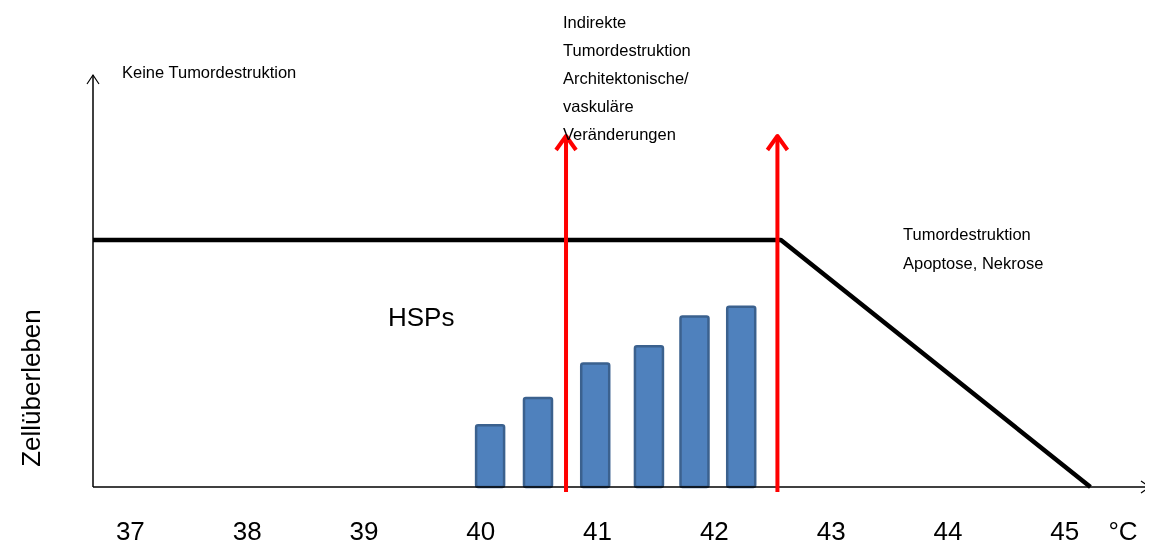 This screenshot has width=1153, height=553. Describe the element at coordinates (209, 72) in the screenshot. I see `text: Keine Tumordestruktion` at that location.